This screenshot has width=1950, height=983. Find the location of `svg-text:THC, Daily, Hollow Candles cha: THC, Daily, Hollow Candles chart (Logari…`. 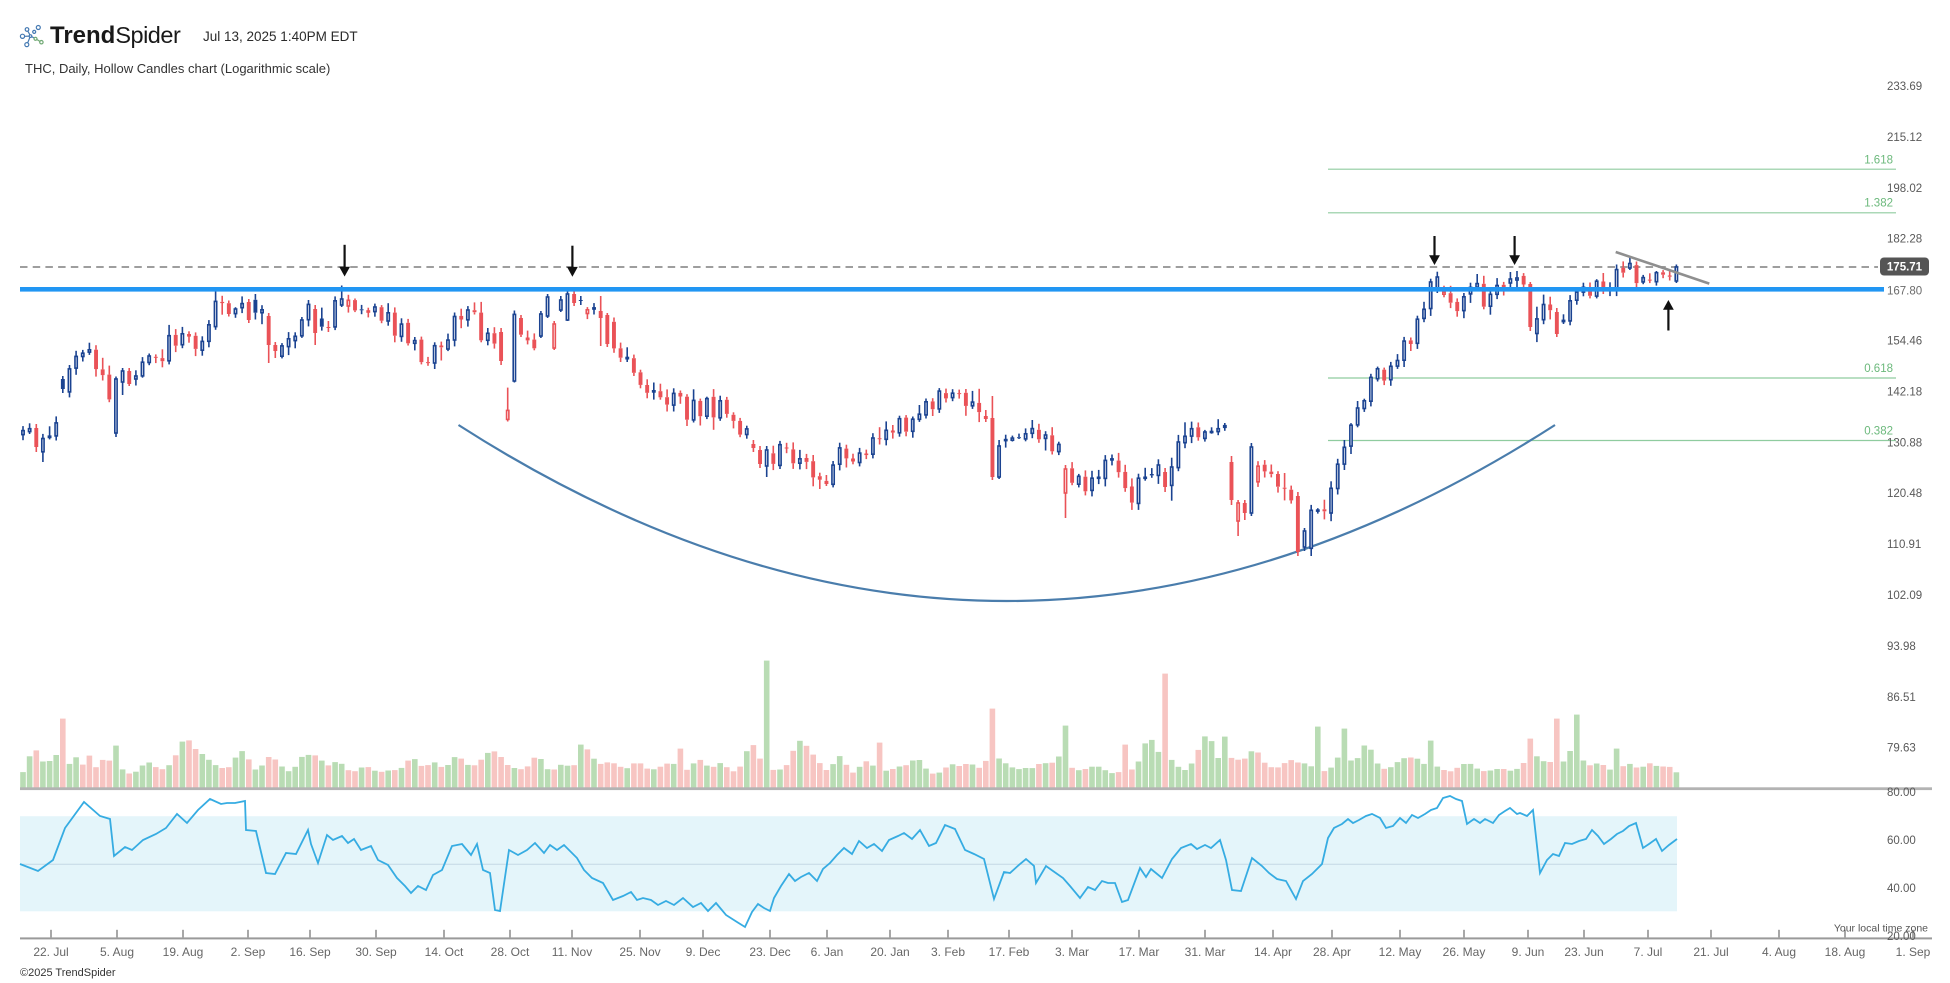

svg-text:THC, Daily, Hollow Candles cha: THC, Daily, Hollow Candles chart (Logari… is located at coordinates (177, 68).